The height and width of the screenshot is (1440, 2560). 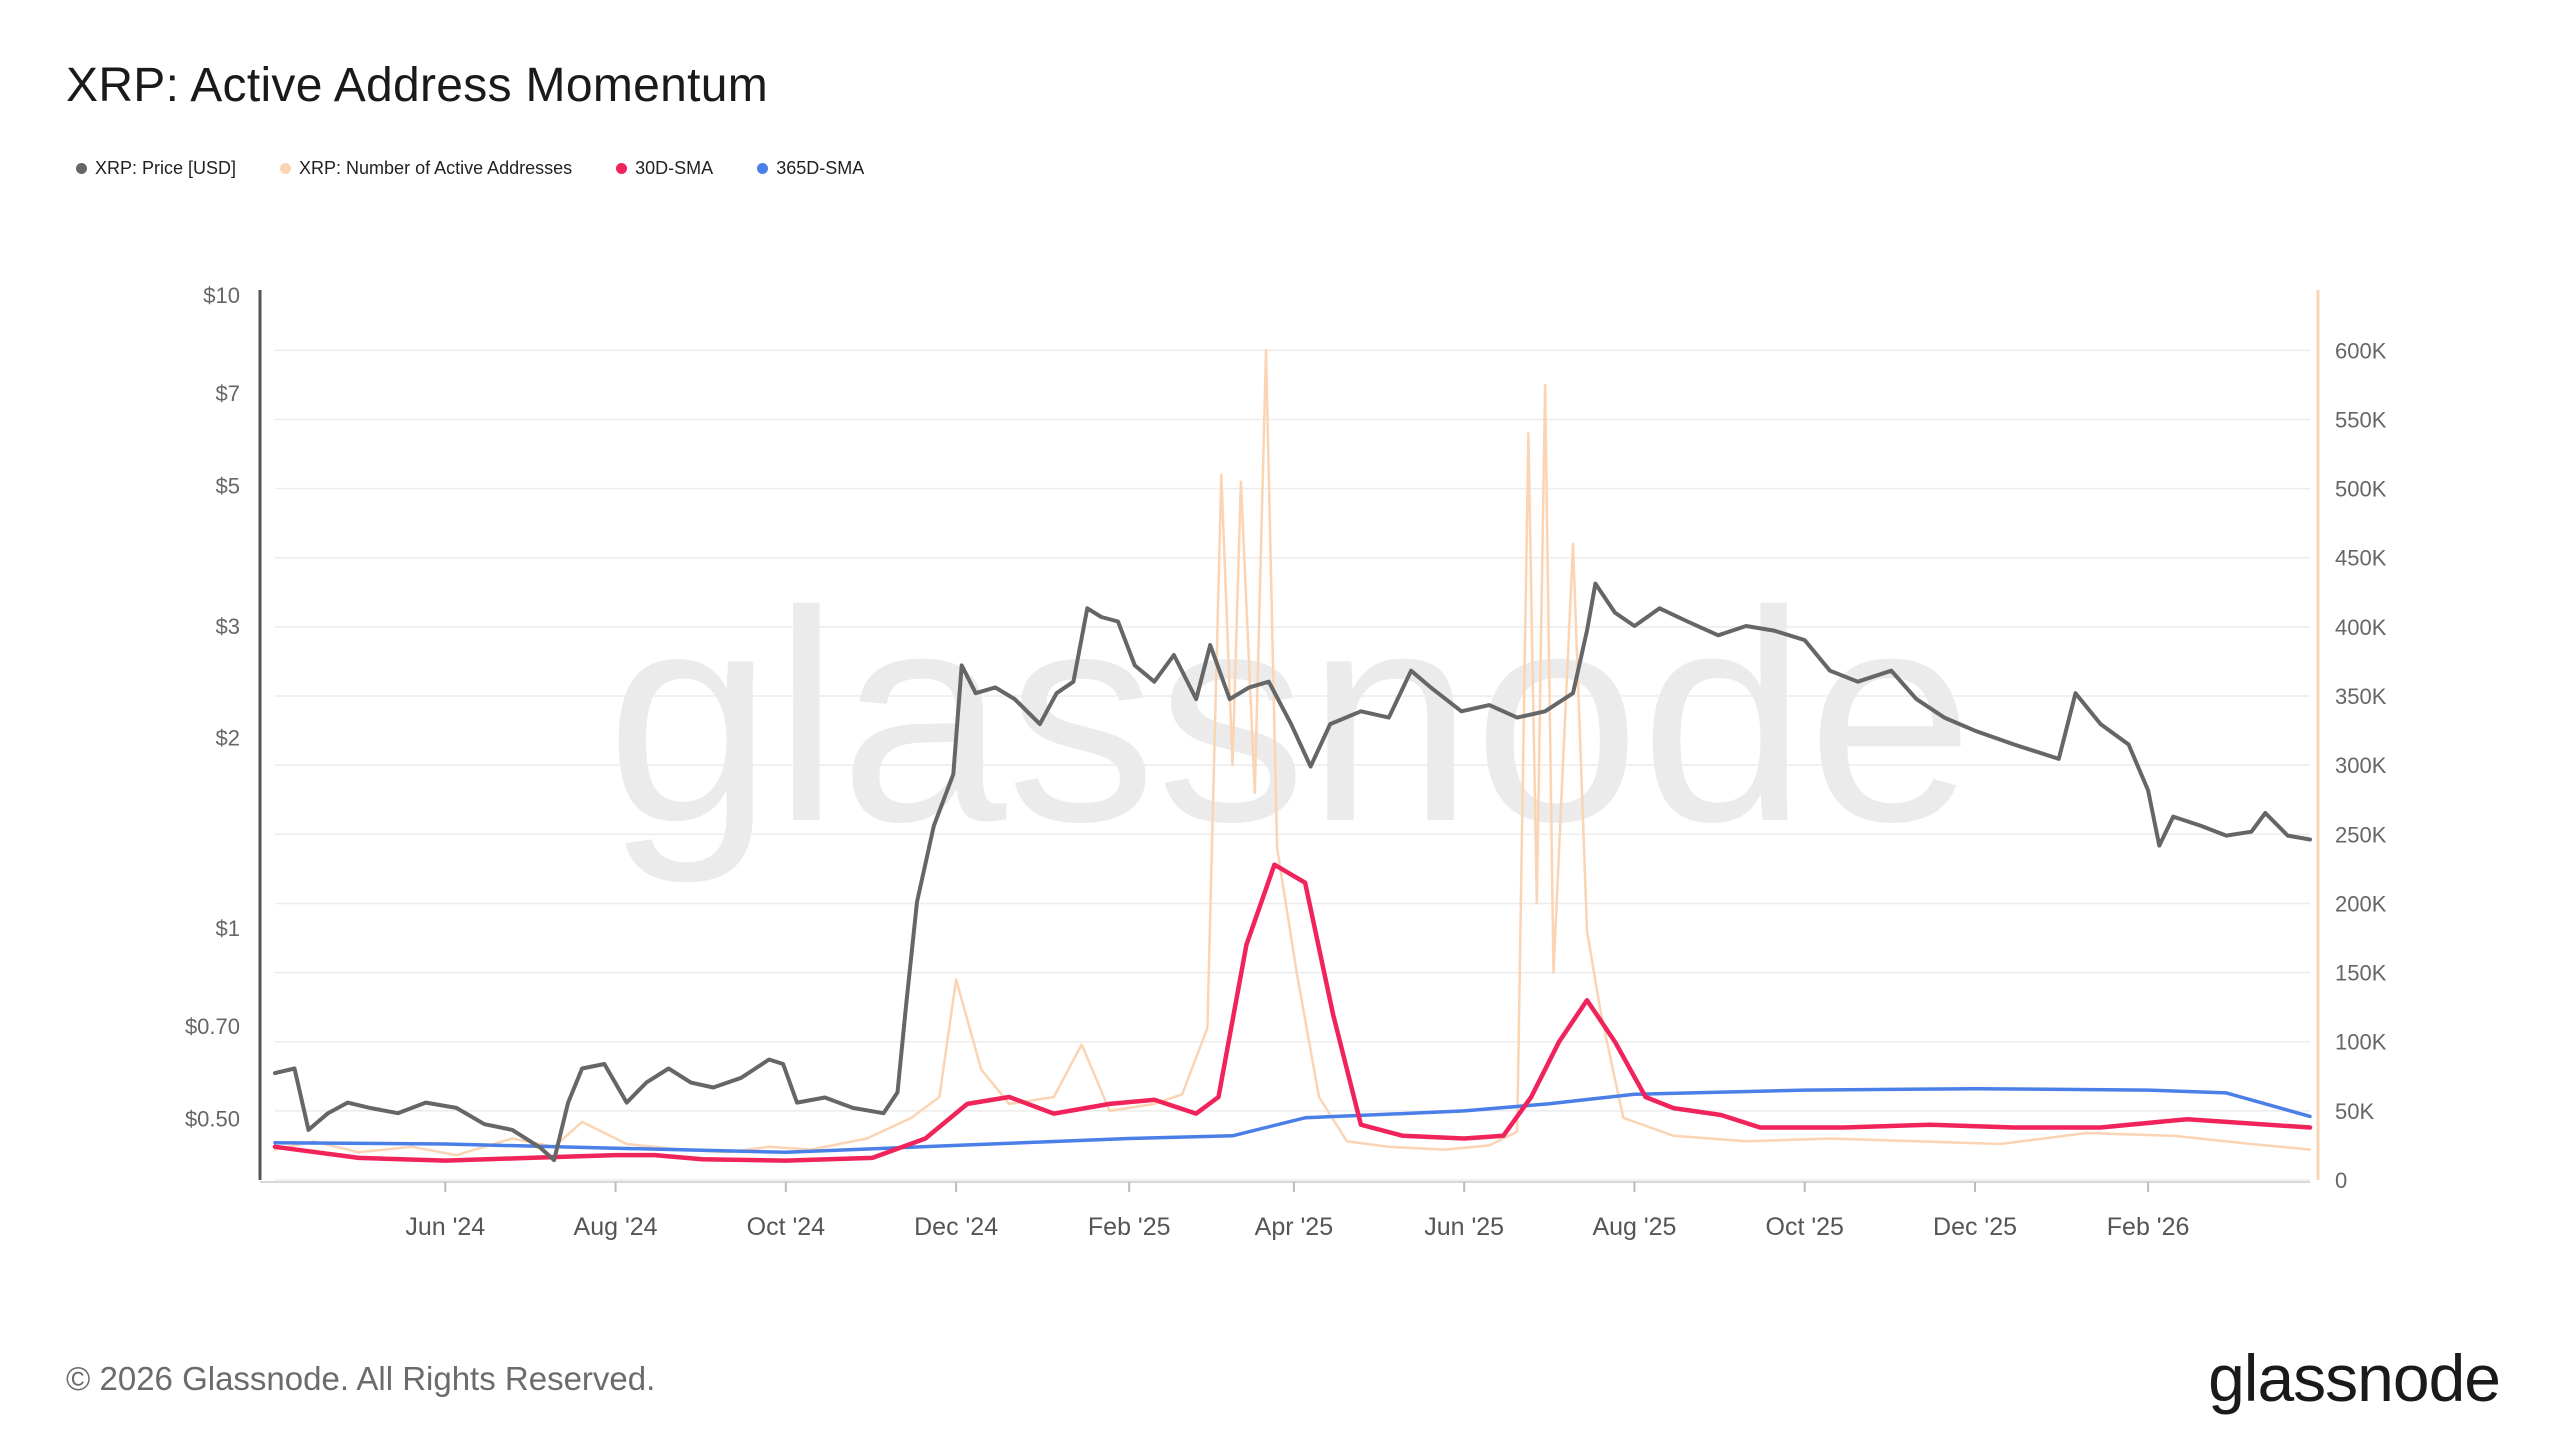 What do you see at coordinates (1294, 1227) in the screenshot?
I see `x-tick-label: Apr '25` at bounding box center [1294, 1227].